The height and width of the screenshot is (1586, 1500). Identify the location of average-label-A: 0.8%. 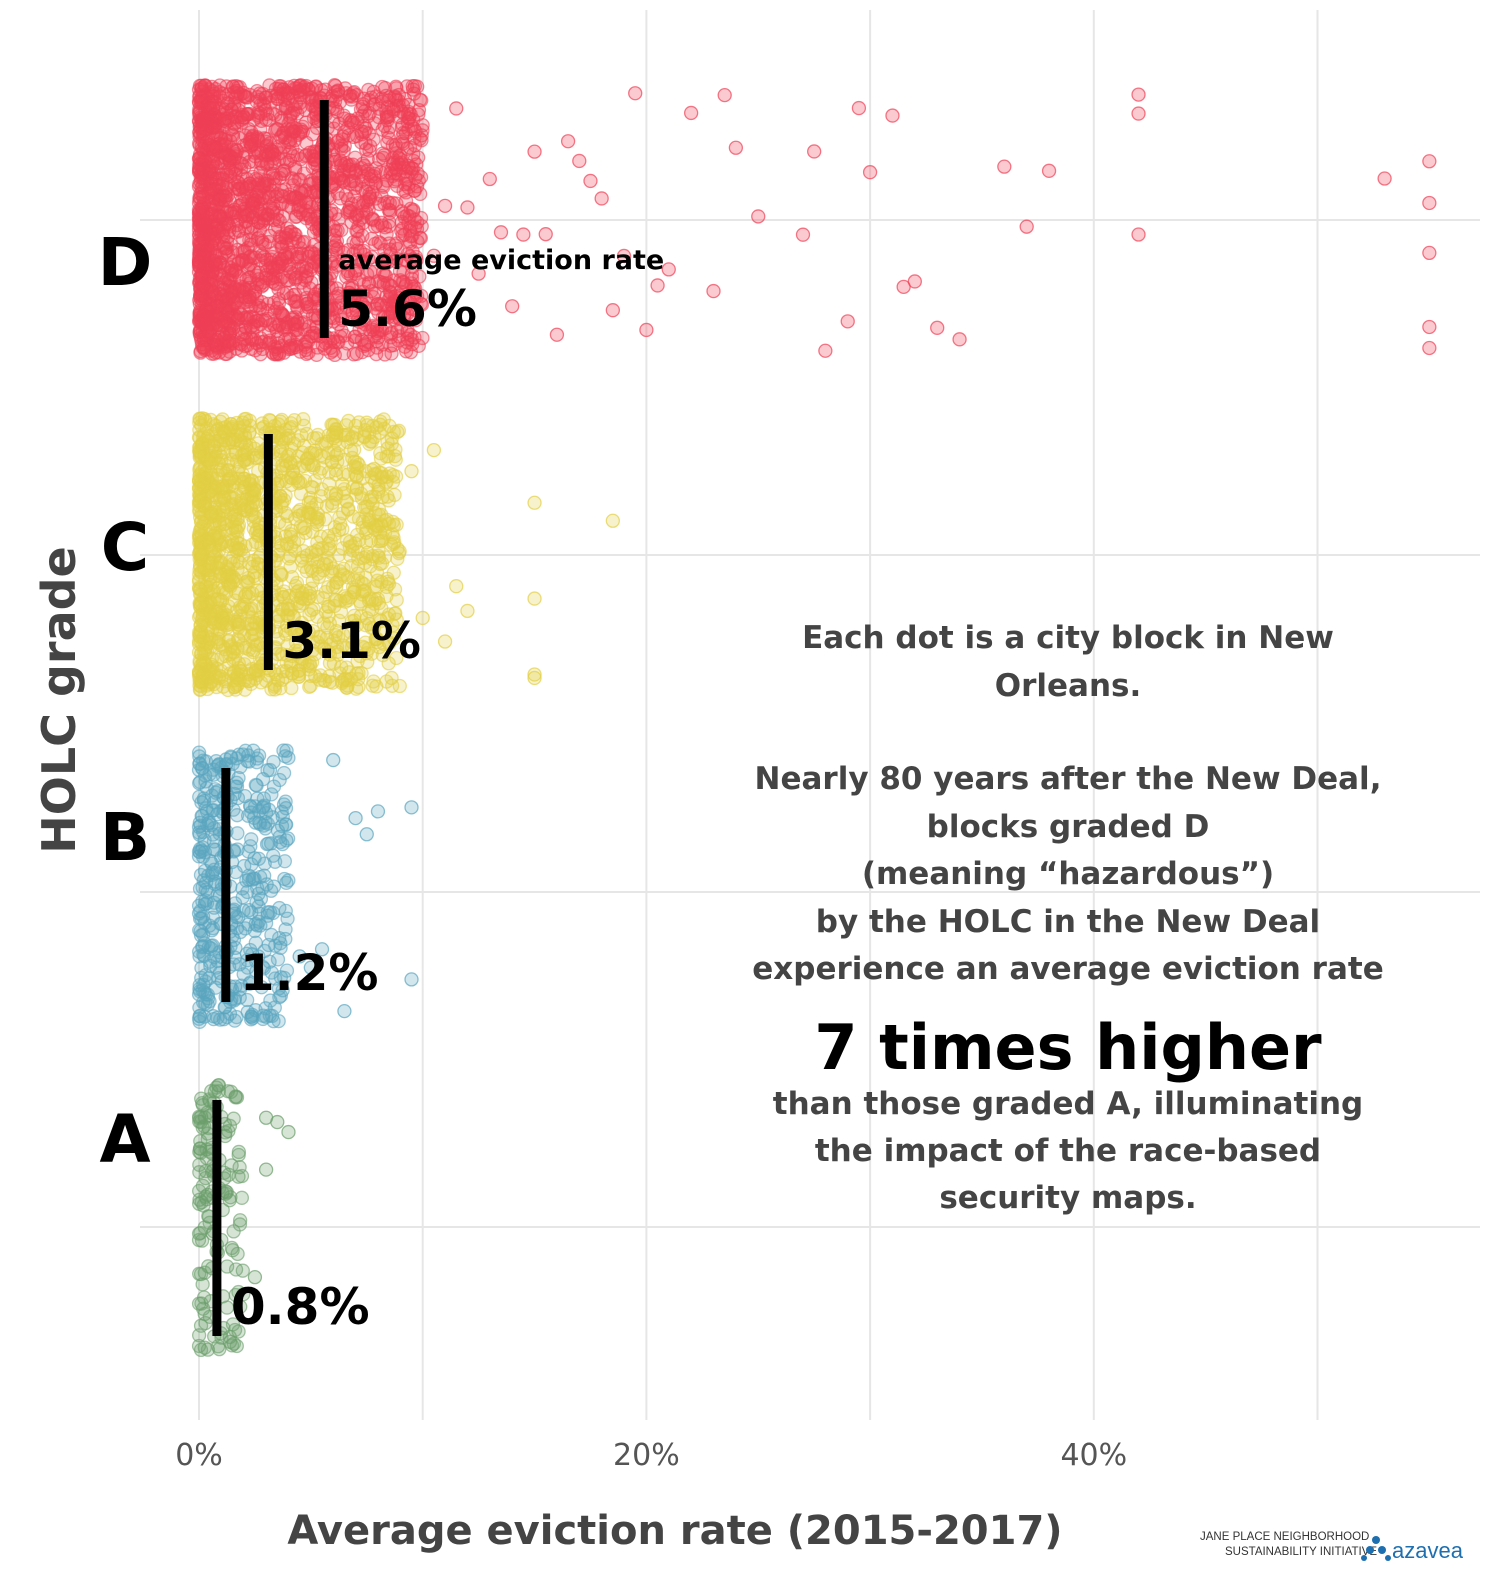
(300, 1307).